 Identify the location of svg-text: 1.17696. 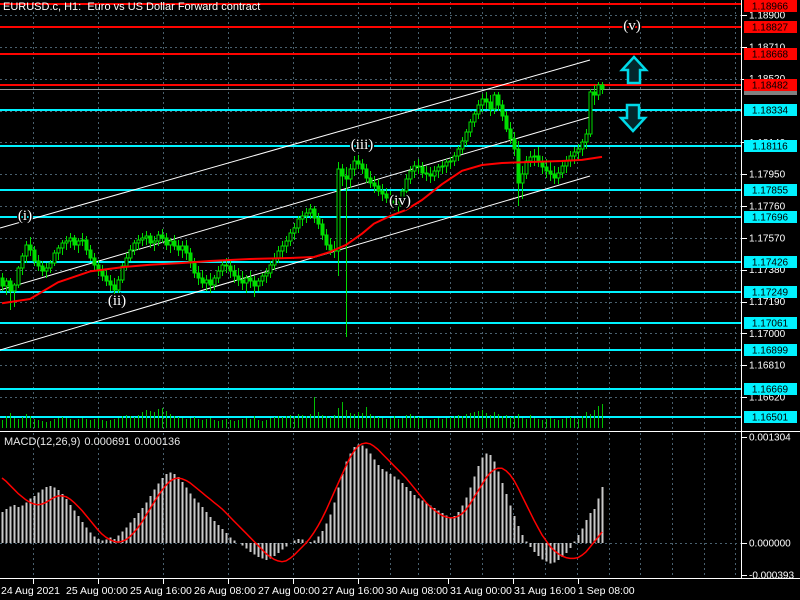
(770, 218).